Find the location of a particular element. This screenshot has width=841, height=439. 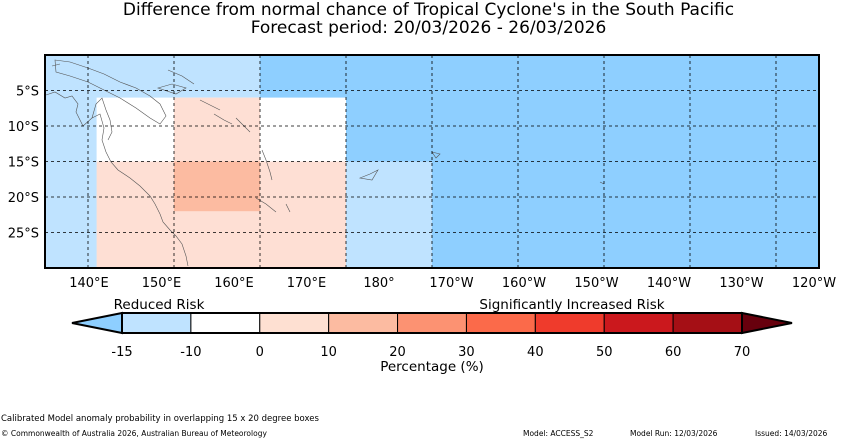

colorbar-tick-9: 70 is located at coordinates (742, 352).